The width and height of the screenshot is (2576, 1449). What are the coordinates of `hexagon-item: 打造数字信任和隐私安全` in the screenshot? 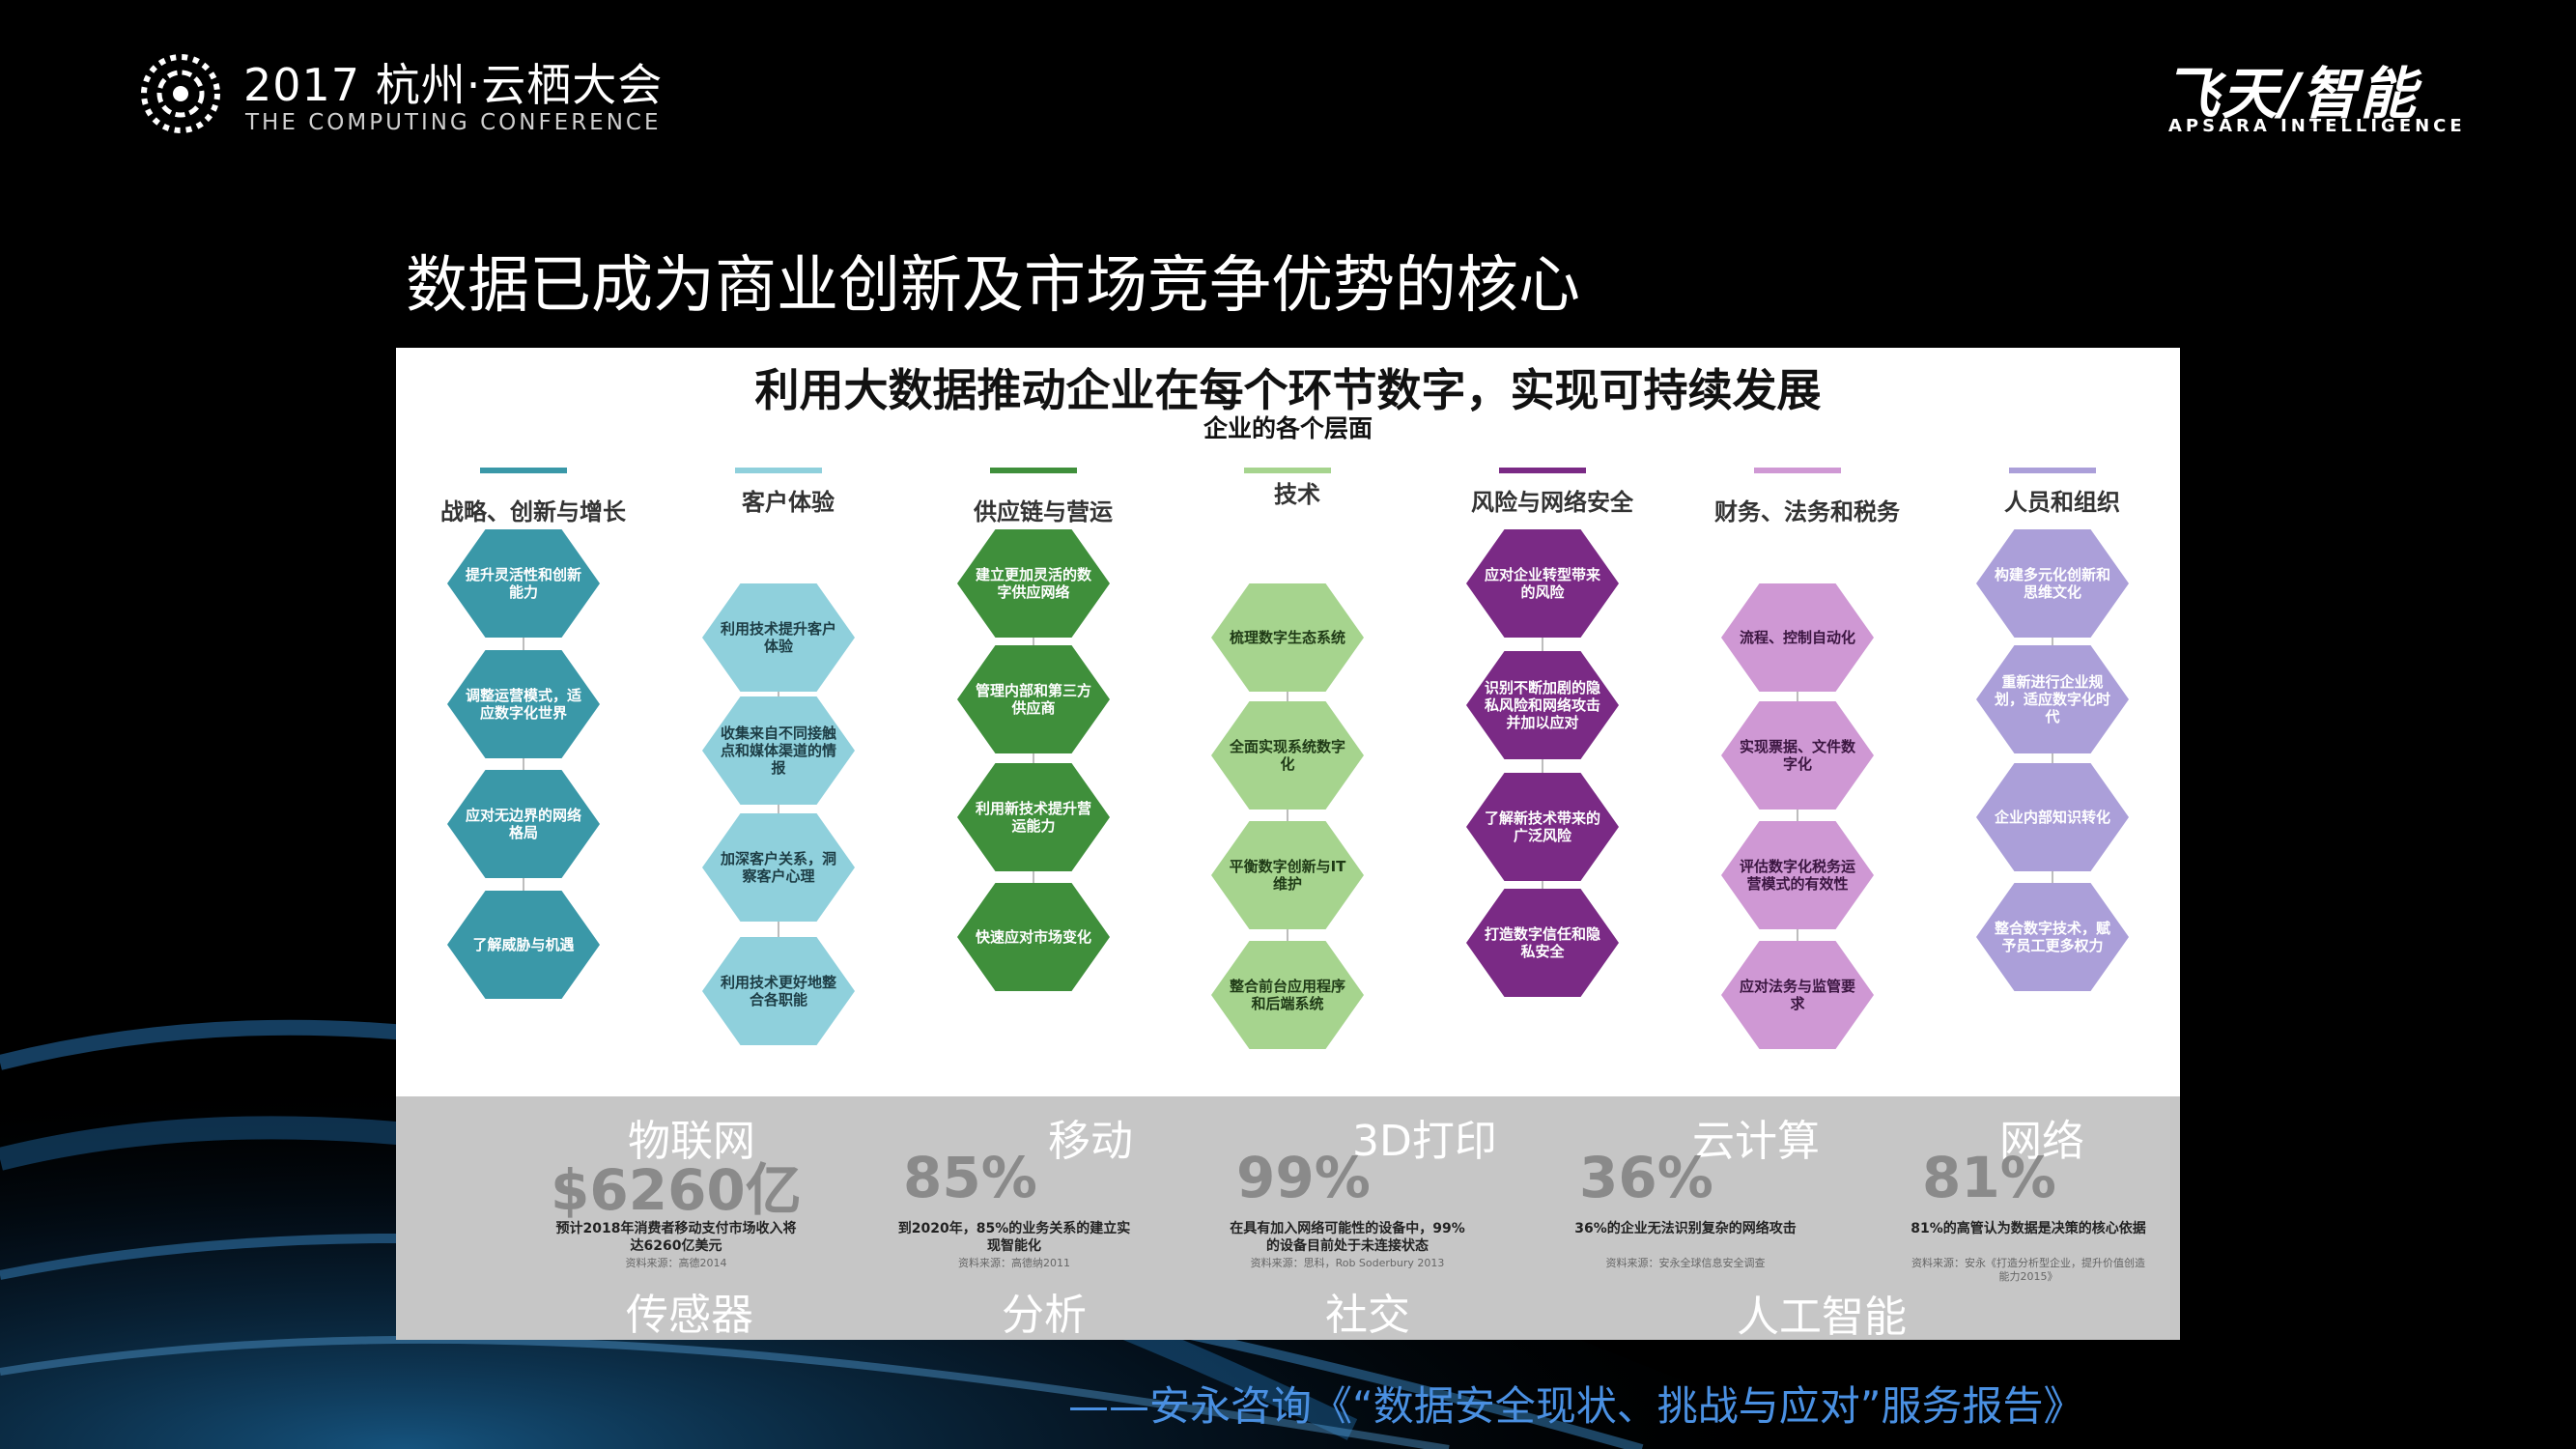 It's located at (1542, 943).